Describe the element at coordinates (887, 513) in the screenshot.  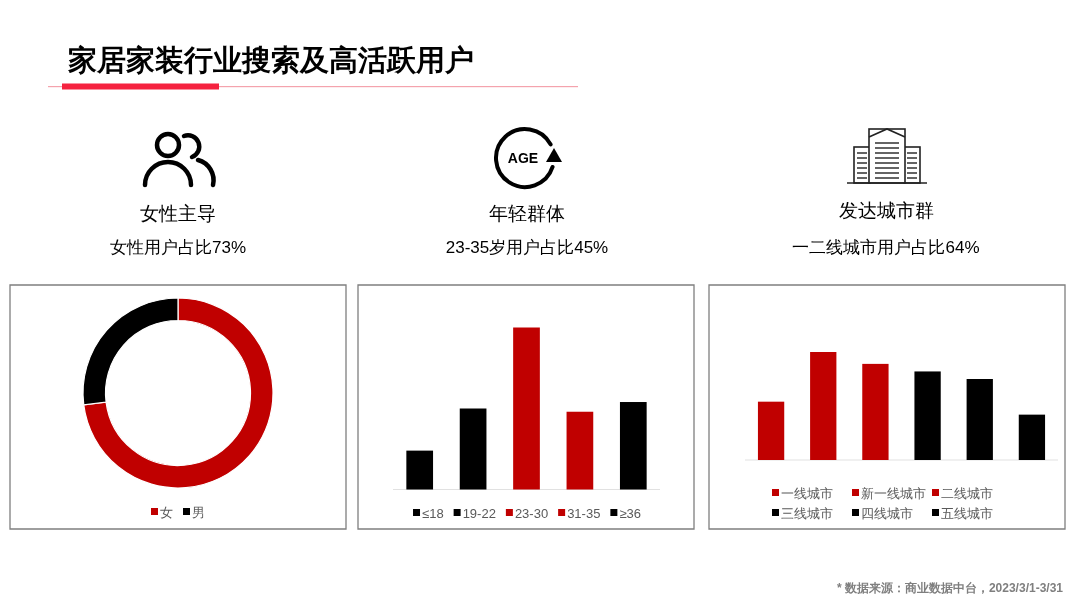
I see `legend-label: 四线城市` at that location.